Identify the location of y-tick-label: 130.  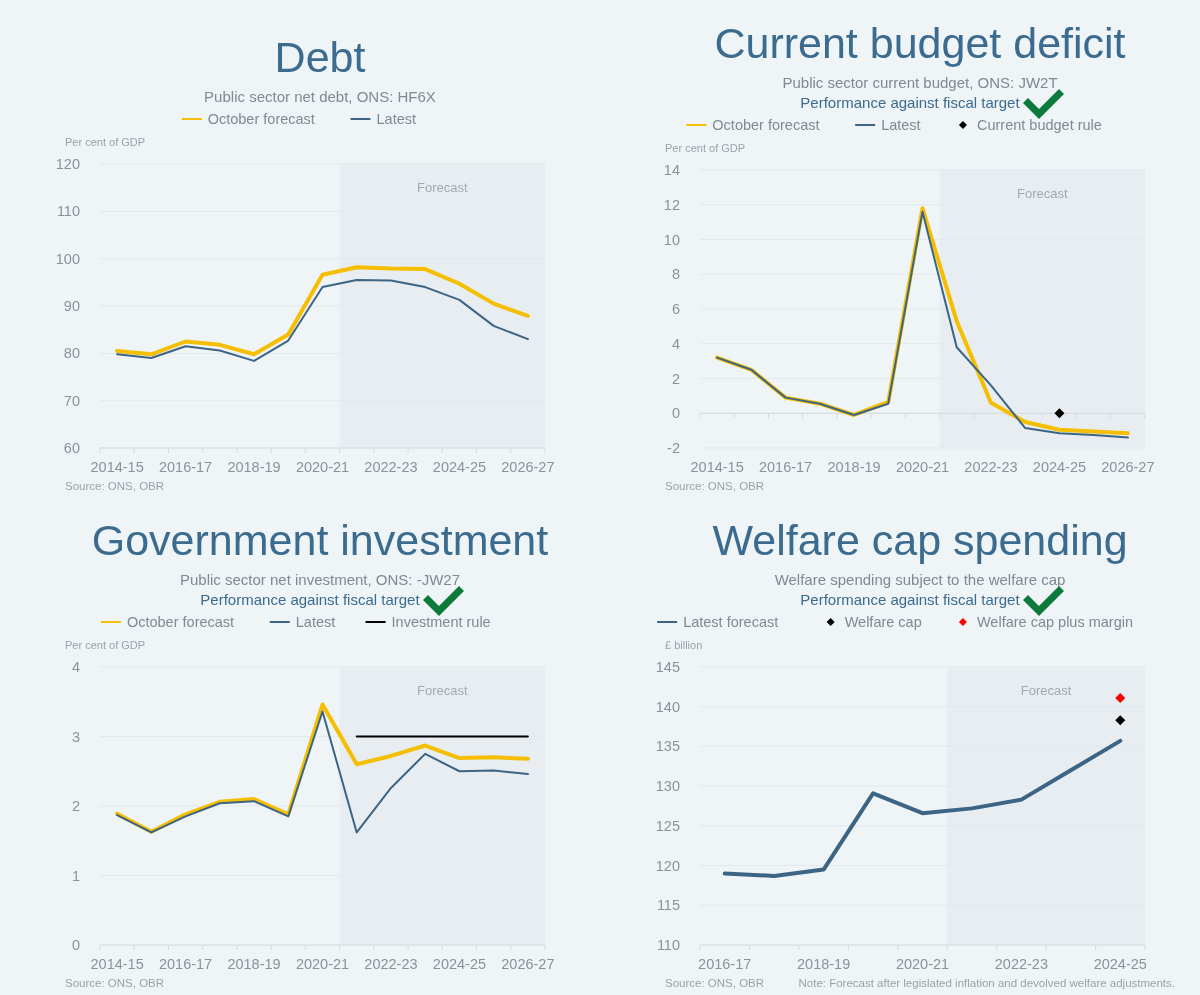
(667, 786).